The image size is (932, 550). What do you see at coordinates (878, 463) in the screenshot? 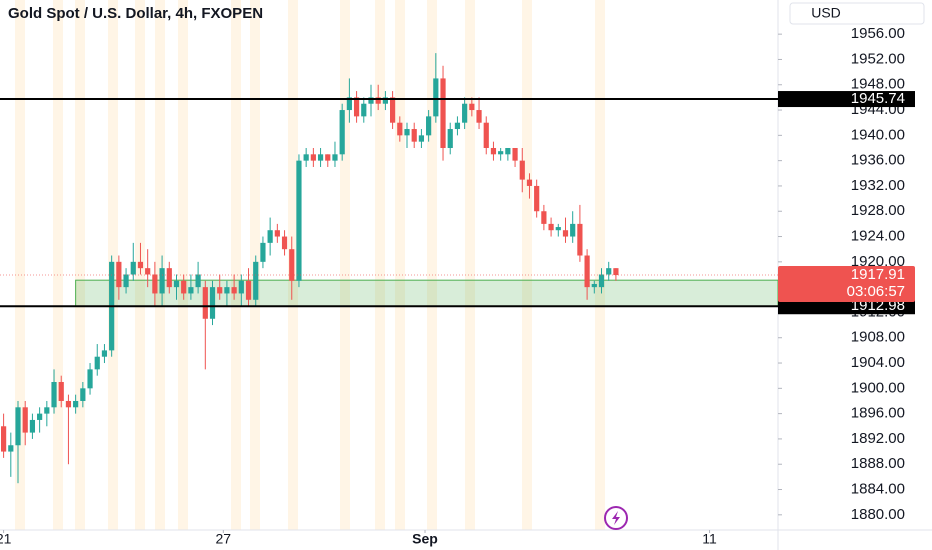
I see `y-tick-label: 1888.00` at bounding box center [878, 463].